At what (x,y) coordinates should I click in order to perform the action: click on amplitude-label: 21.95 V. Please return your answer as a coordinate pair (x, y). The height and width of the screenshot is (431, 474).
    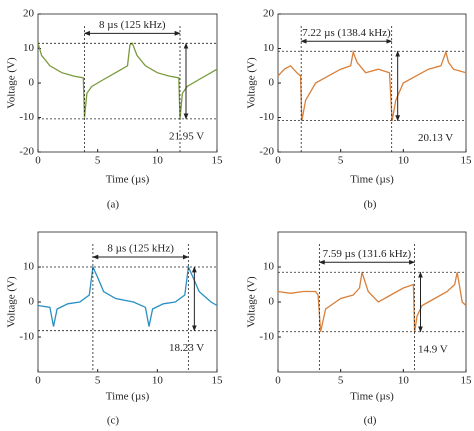
    Looking at the image, I should click on (186, 136).